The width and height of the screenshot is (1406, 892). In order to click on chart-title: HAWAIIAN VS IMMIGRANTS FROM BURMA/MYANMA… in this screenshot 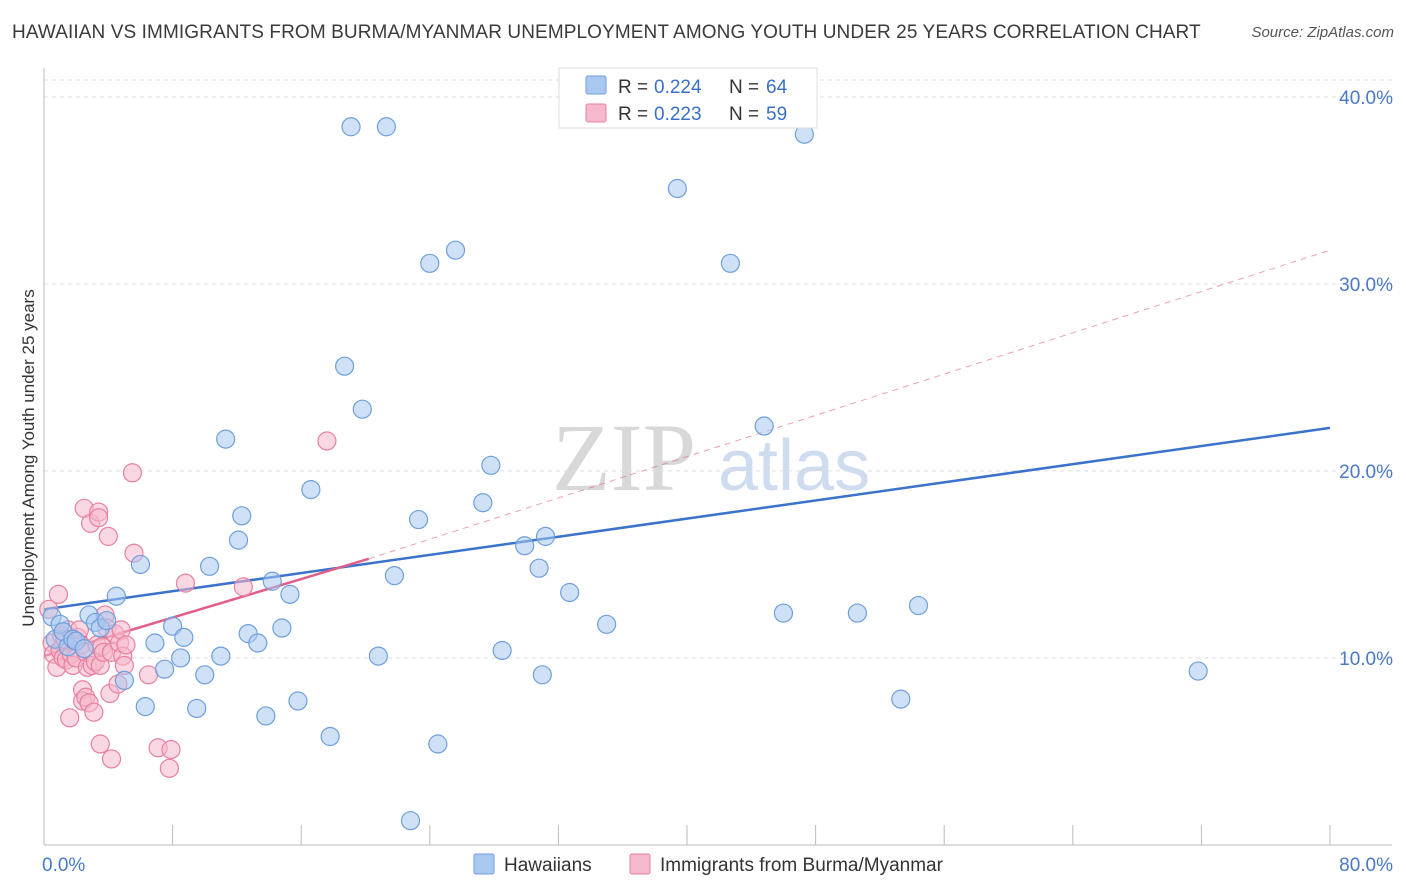, I will do `click(606, 32)`.